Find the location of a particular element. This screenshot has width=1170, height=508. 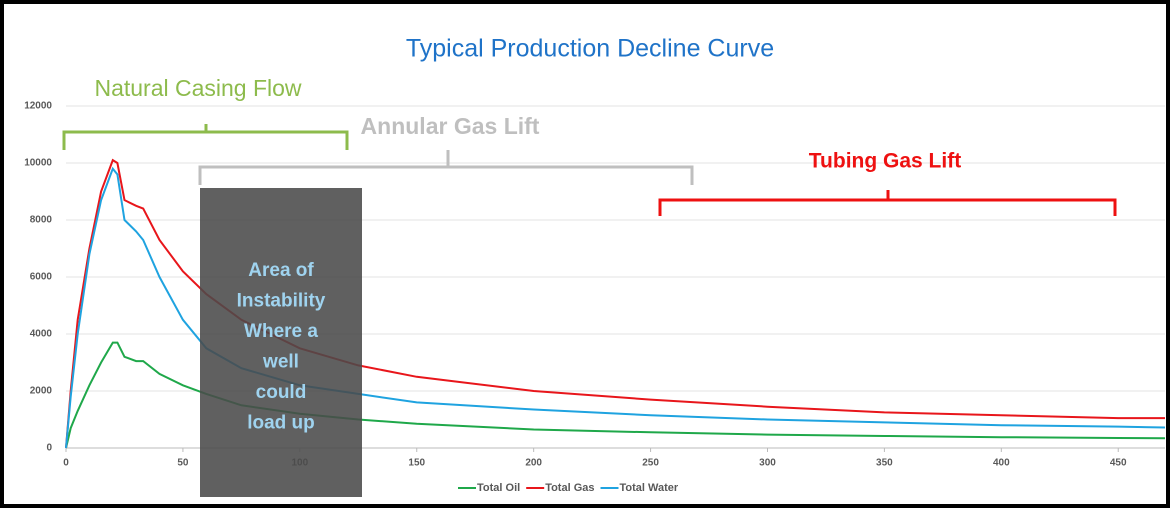

legend-label: Total Gas is located at coordinates (569, 488).